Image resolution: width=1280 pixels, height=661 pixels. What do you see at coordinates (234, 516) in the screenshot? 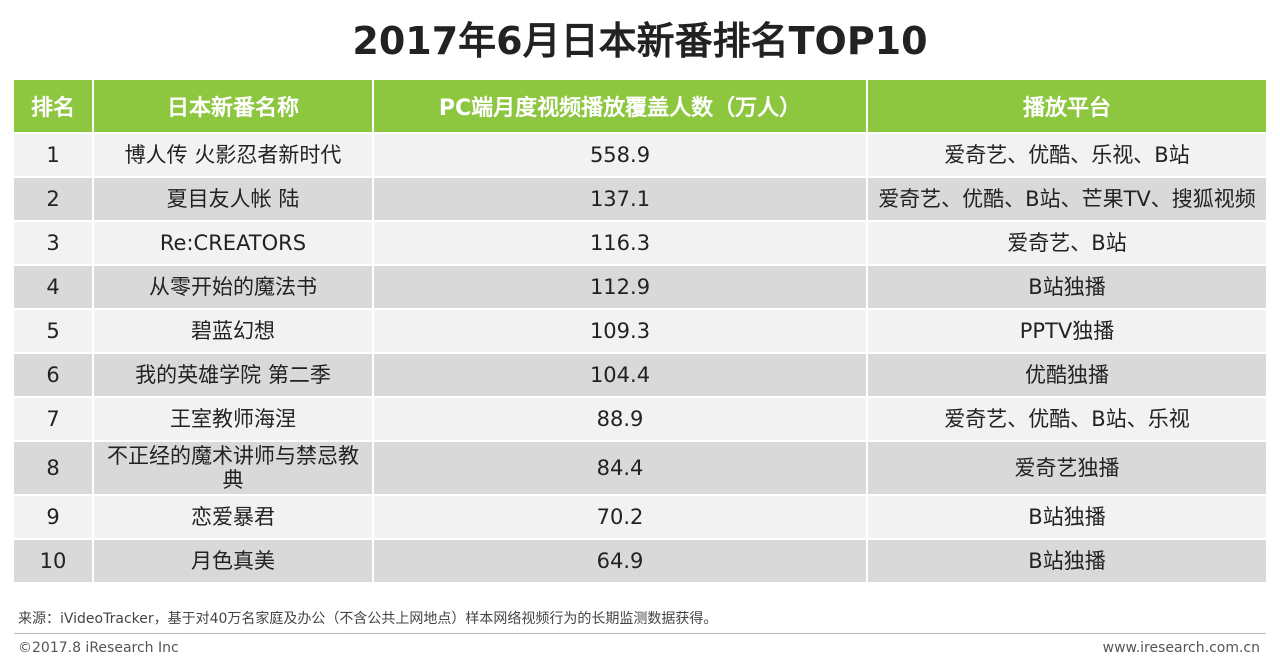
I see `title-cell: 恋爱暴君` at bounding box center [234, 516].